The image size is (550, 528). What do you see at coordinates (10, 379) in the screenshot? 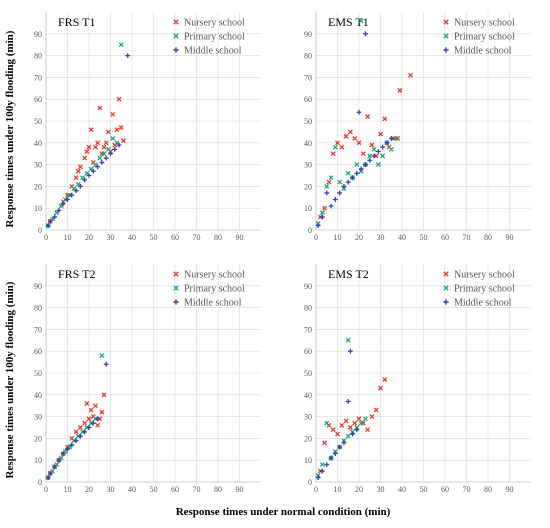
I see `y-axis-title-bottom: Response times under 100y flooding (min)` at bounding box center [10, 379].